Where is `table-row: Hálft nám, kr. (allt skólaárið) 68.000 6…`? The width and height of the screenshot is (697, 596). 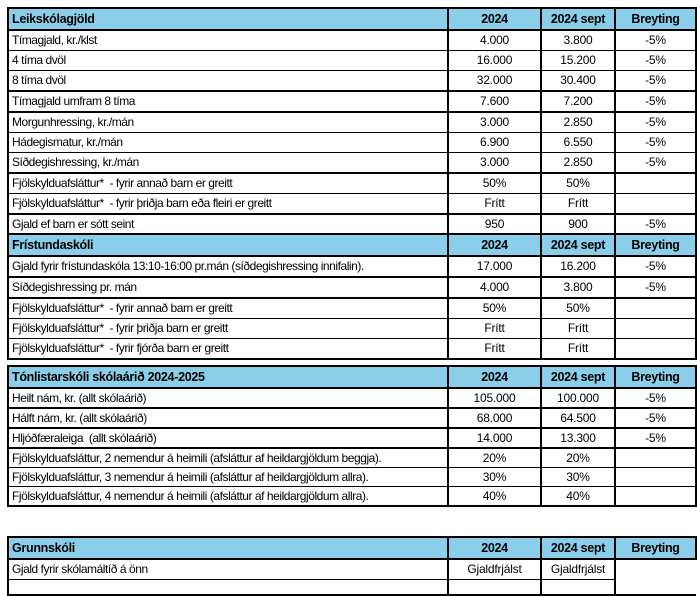 table-row: Hálft nám, kr. (allt skólaárið) 68.000 6… is located at coordinates (352, 418).